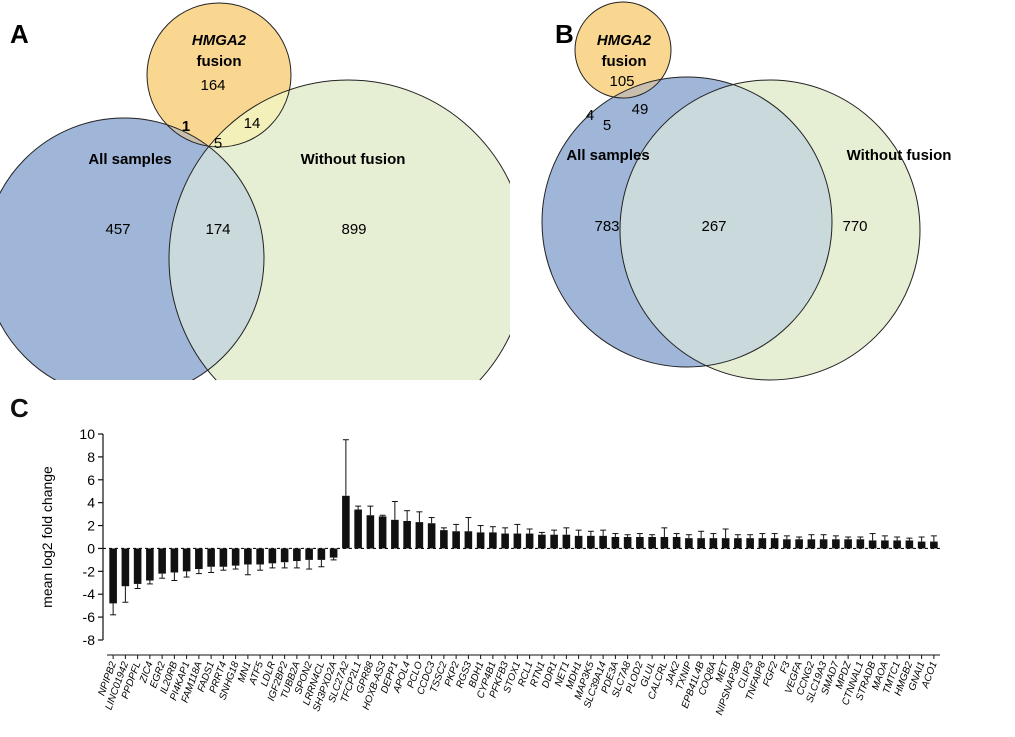 The width and height of the screenshot is (1015, 737). What do you see at coordinates (19, 34) in the screenshot?
I see `panel-label-a: A` at bounding box center [19, 34].